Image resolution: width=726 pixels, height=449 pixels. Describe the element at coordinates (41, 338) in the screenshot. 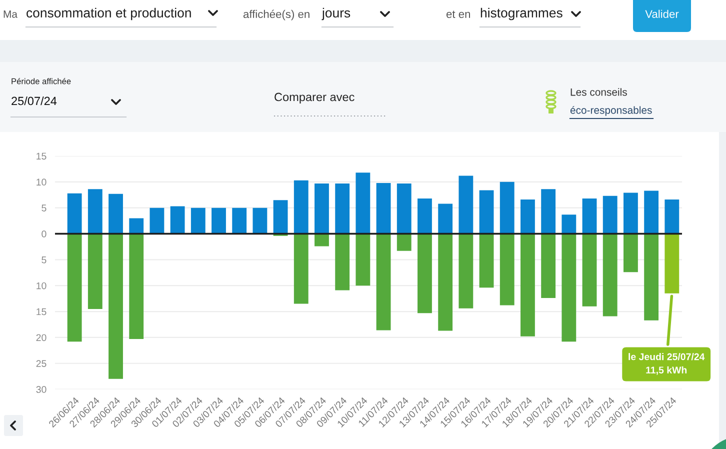

I see `y-tick-label: 20` at that location.